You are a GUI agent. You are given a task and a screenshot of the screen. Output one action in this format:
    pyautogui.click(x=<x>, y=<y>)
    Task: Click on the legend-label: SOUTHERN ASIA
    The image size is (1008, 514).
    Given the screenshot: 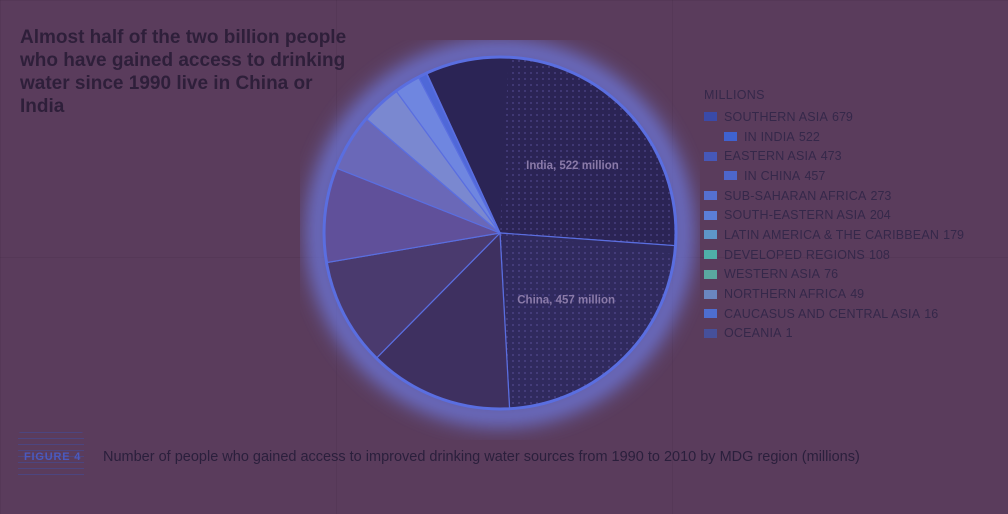 What is the action you would take?
    pyautogui.click(x=776, y=116)
    